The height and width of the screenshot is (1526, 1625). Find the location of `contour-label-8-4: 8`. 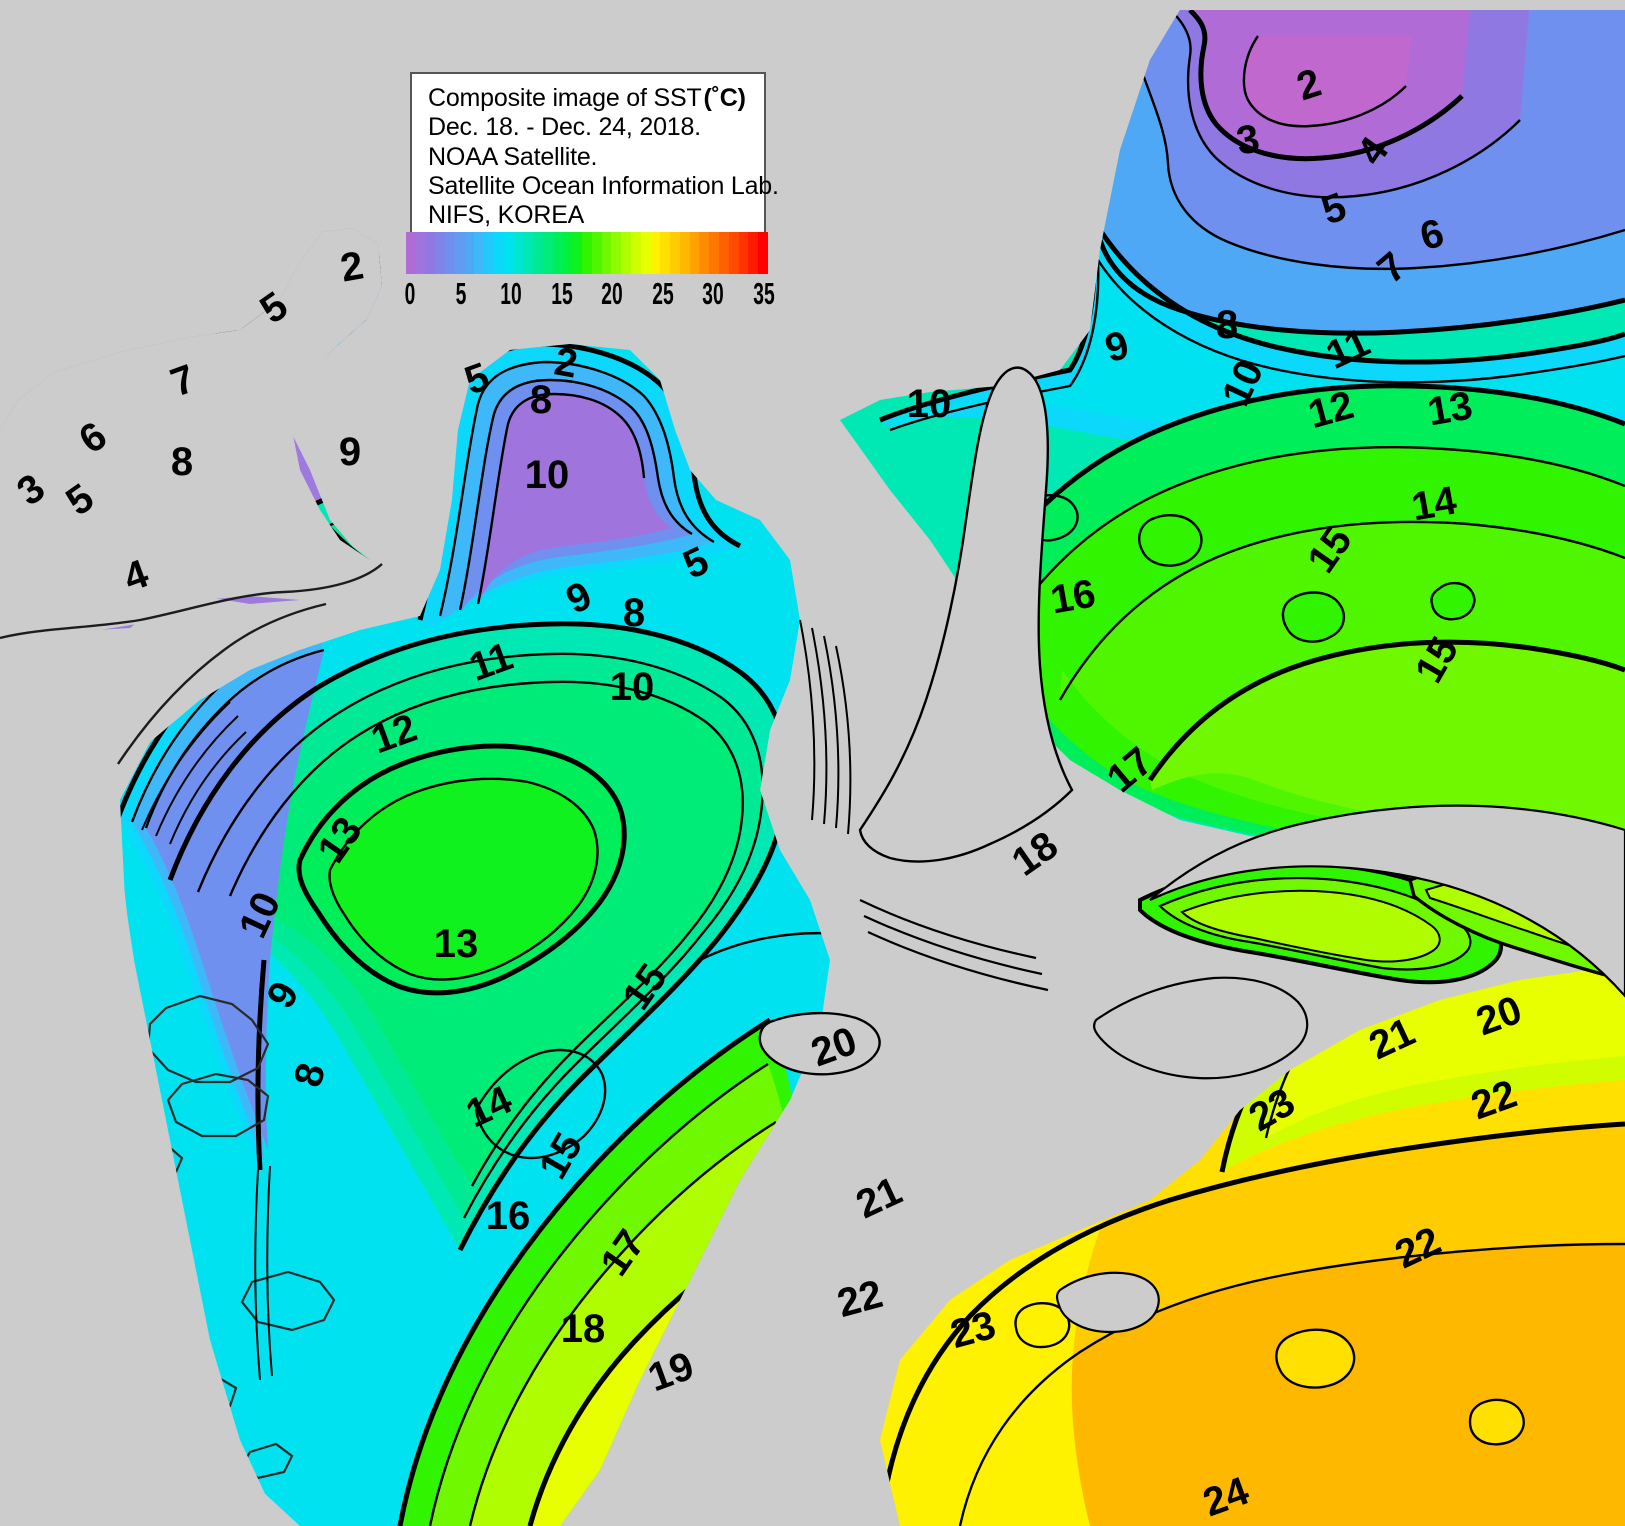

contour-label-8-4: 8 is located at coordinates (182, 462).